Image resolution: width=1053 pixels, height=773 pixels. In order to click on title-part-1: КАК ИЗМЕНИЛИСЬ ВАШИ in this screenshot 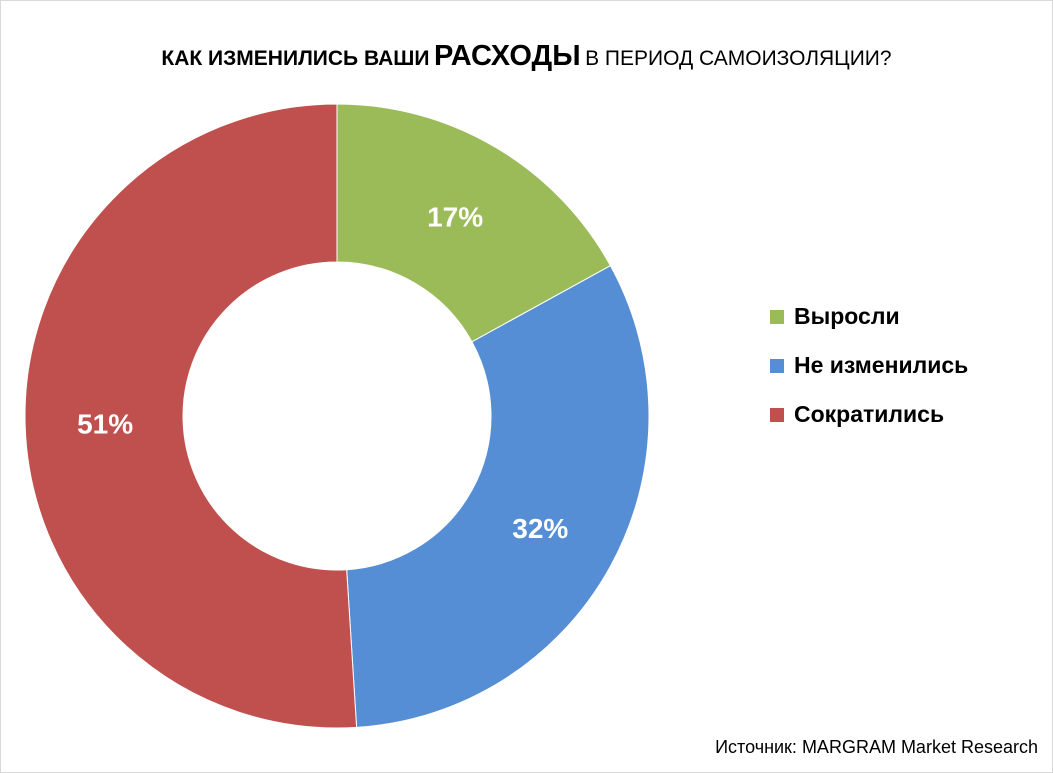, I will do `click(295, 58)`.